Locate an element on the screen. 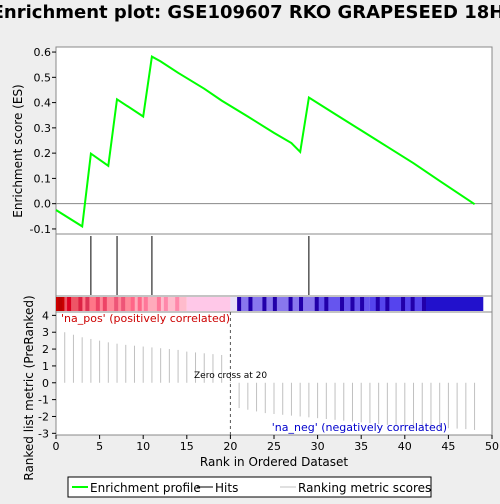 The width and height of the screenshot is (500, 504). rank-x-tick-label: 50 is located at coordinates (492, 446).